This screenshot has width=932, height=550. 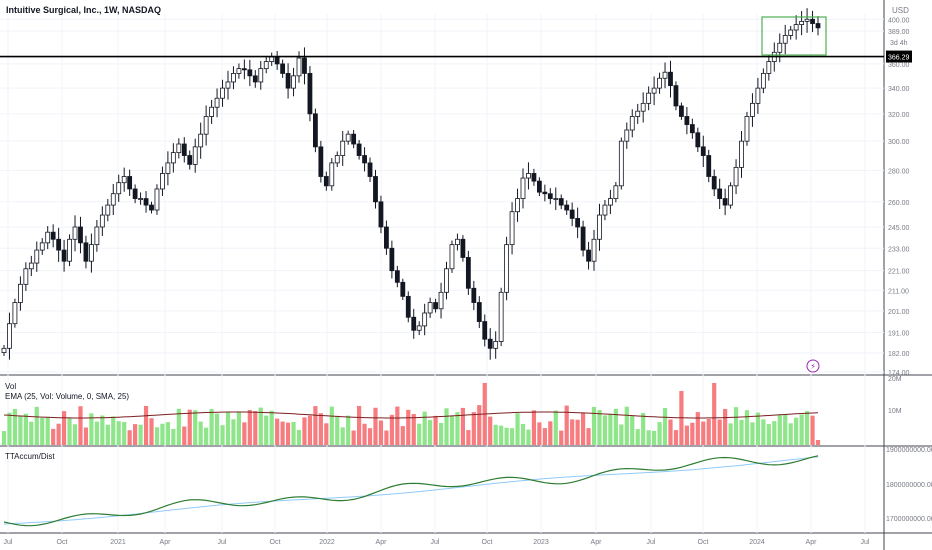 What do you see at coordinates (895, 411) in the screenshot?
I see `volume-axis-label: 10M` at bounding box center [895, 411].